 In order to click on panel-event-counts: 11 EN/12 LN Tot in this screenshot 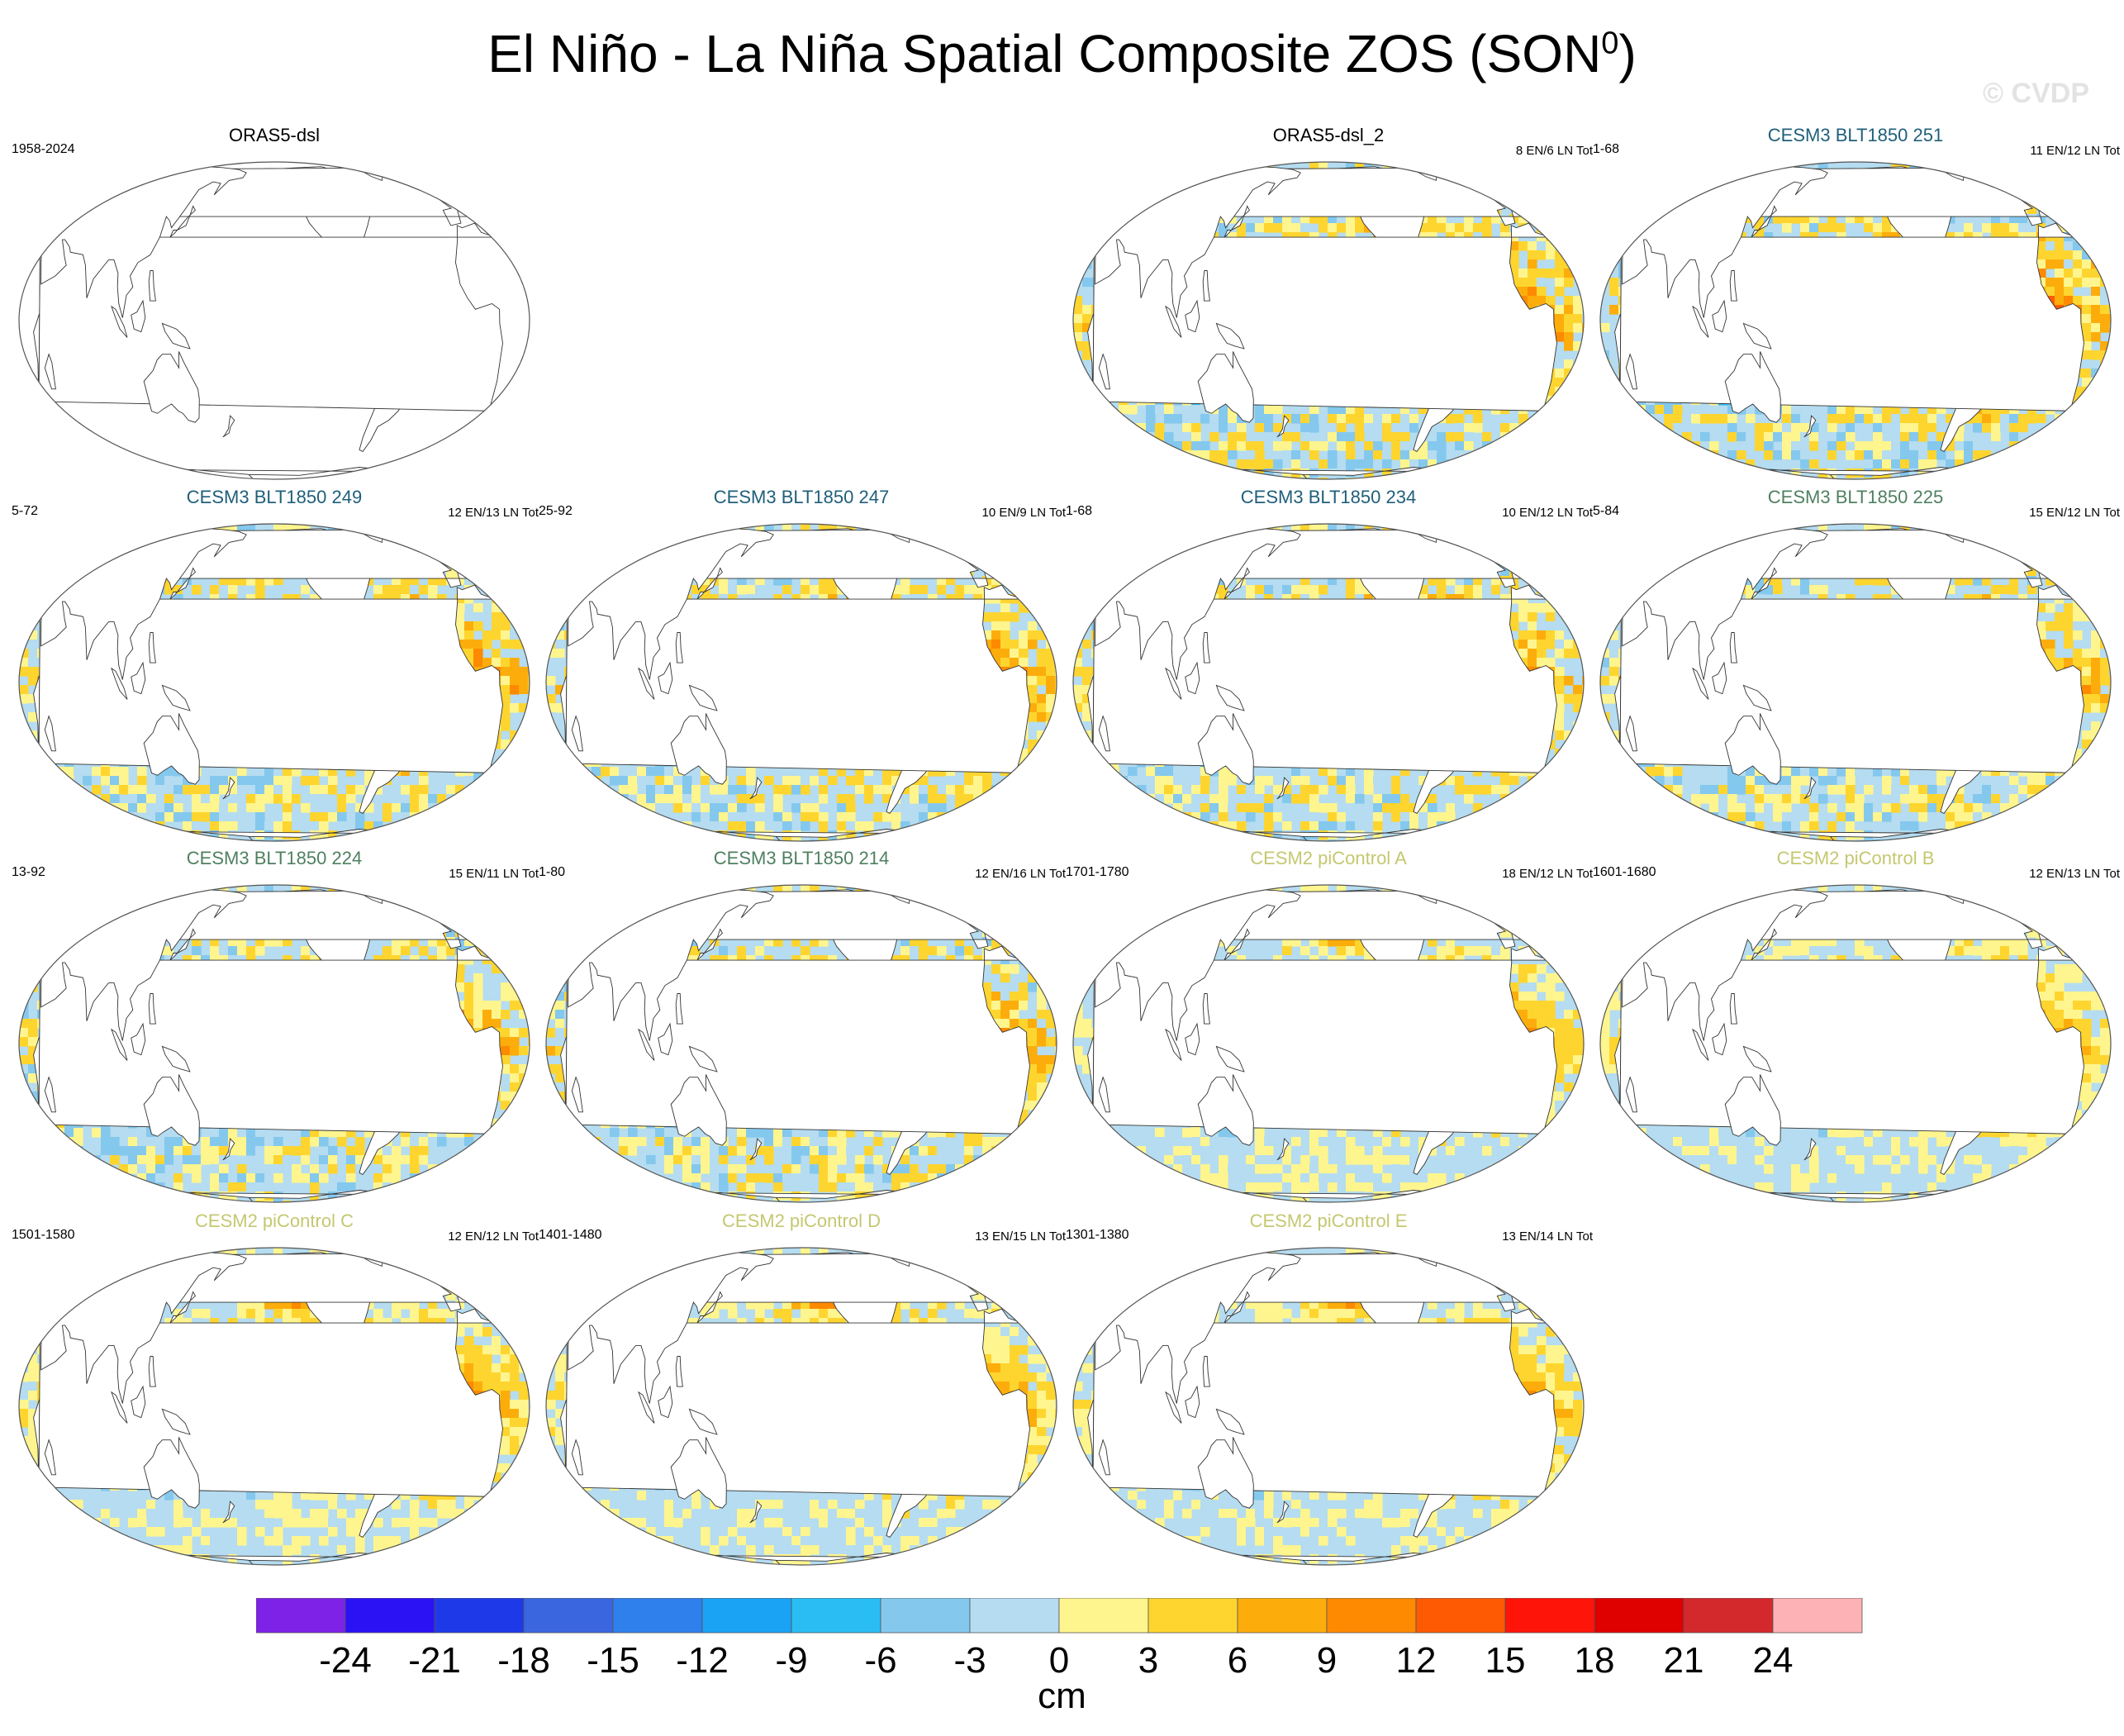, I will do `click(2075, 151)`.